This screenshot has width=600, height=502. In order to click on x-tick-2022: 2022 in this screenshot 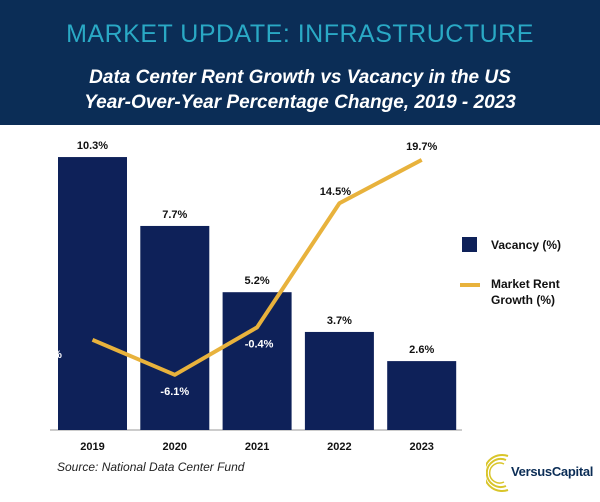, I will do `click(339, 447)`.